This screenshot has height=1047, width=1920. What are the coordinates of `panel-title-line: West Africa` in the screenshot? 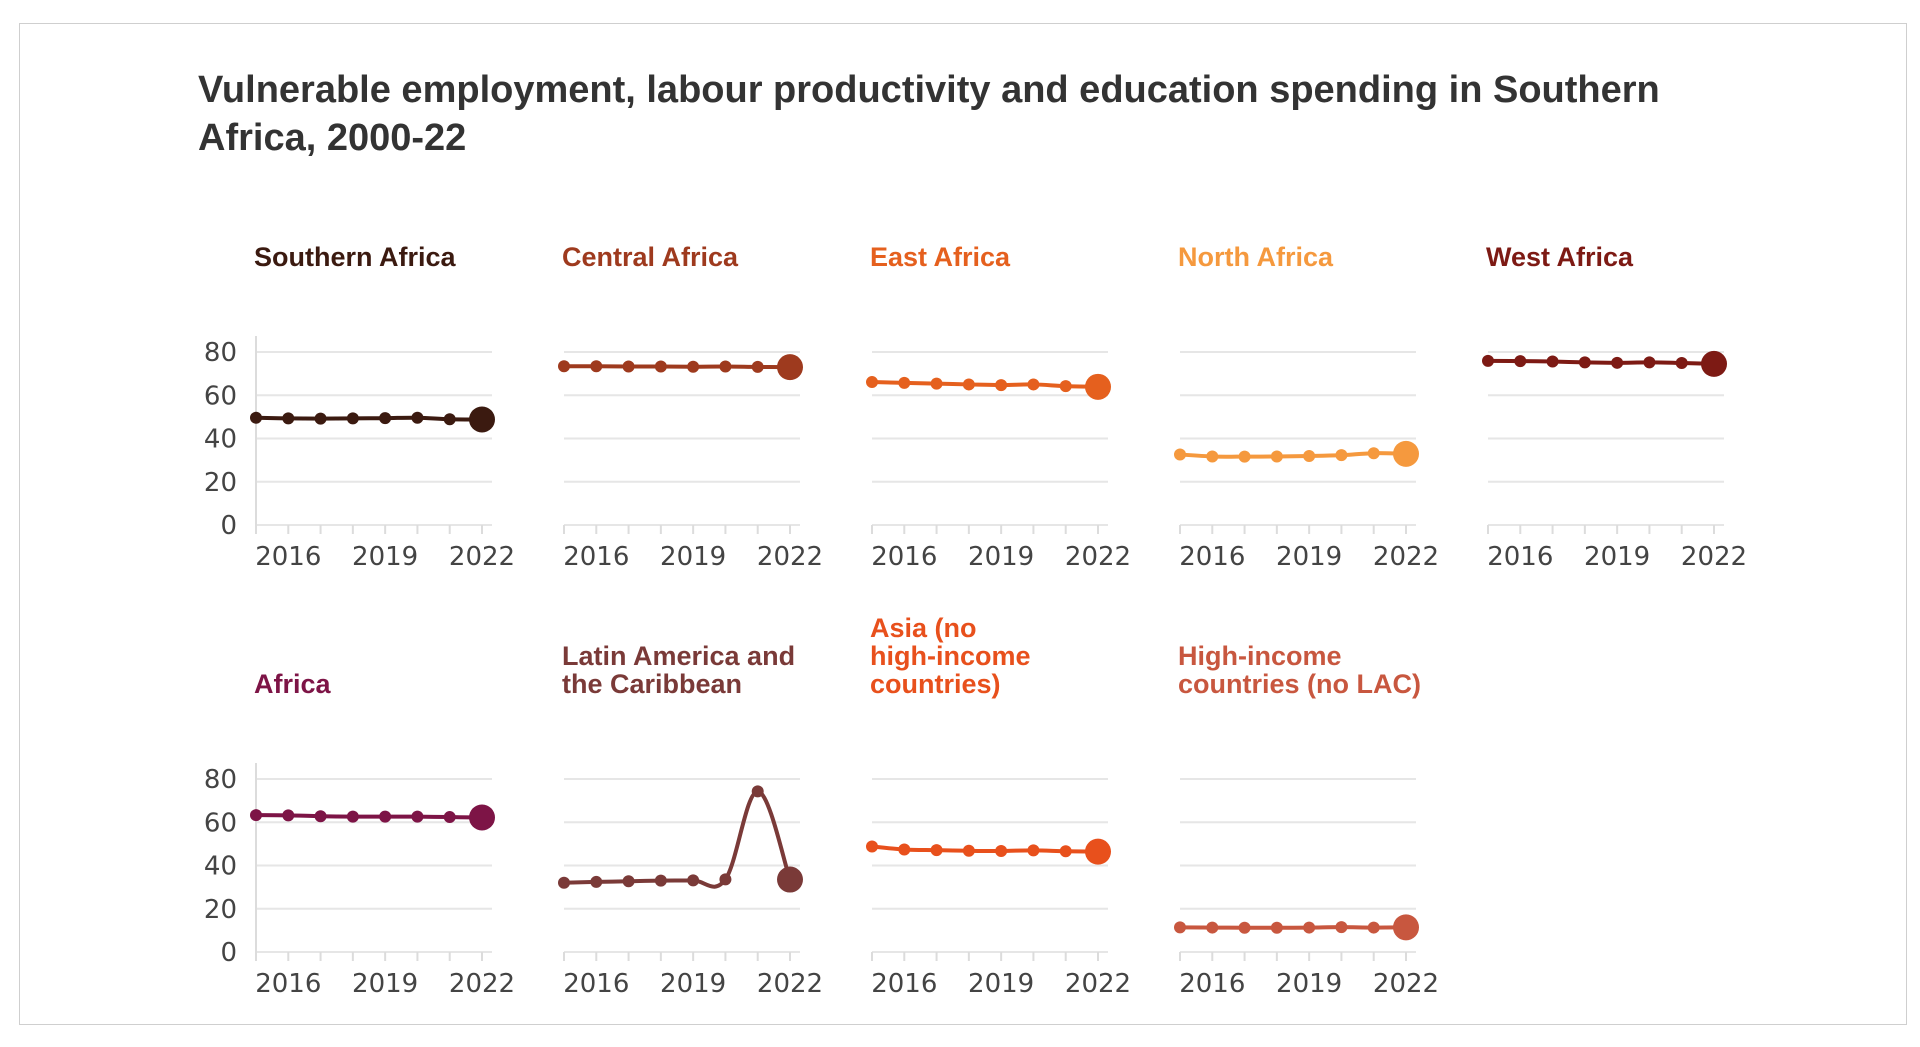 It's located at (1560, 257).